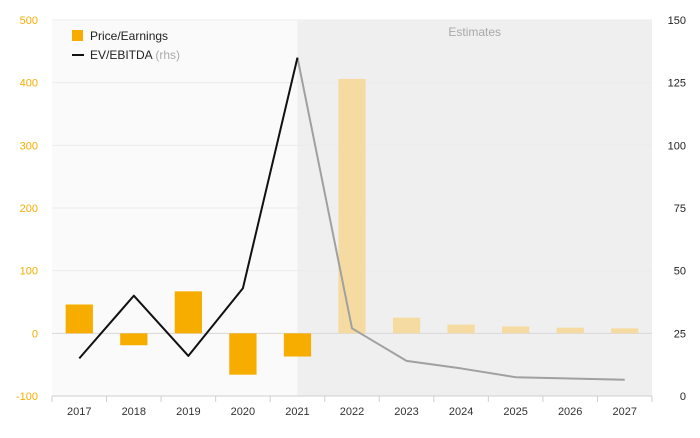 The width and height of the screenshot is (700, 438). I want to click on bar-pe-2022, so click(351, 206).